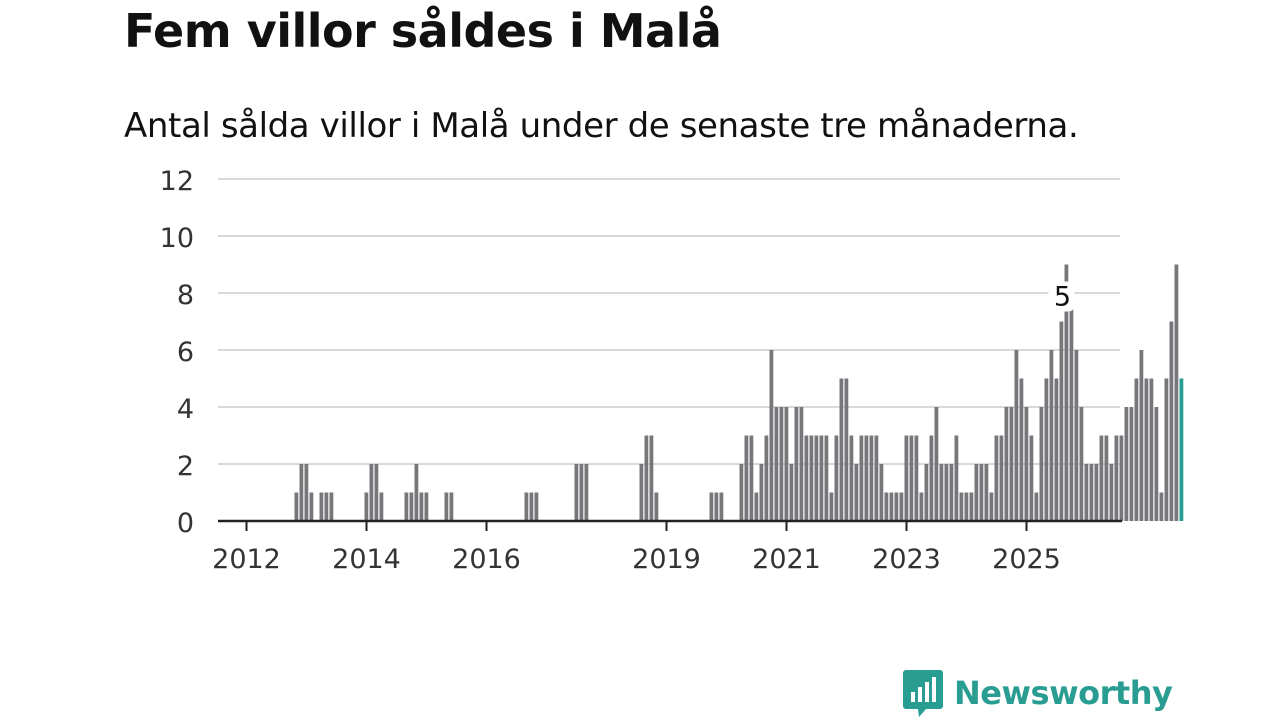 Image resolution: width=1280 pixels, height=720 pixels. What do you see at coordinates (1063, 693) in the screenshot?
I see `brand-name: Newsworthy` at bounding box center [1063, 693].